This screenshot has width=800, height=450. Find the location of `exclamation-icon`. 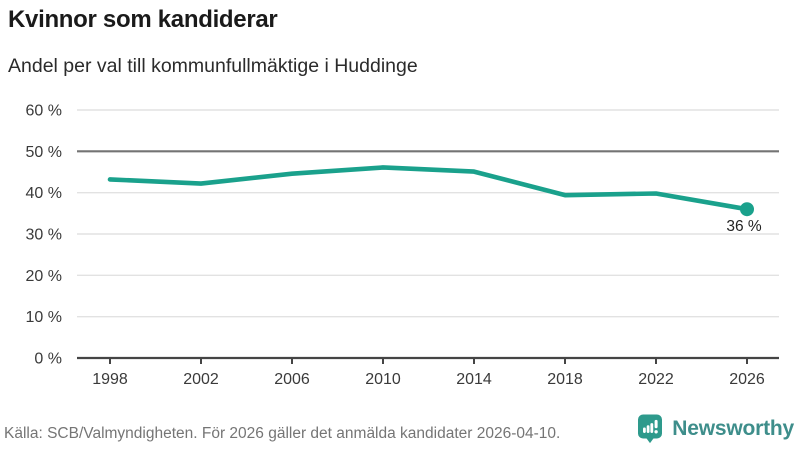

exclamation-icon is located at coordinates (656, 426).